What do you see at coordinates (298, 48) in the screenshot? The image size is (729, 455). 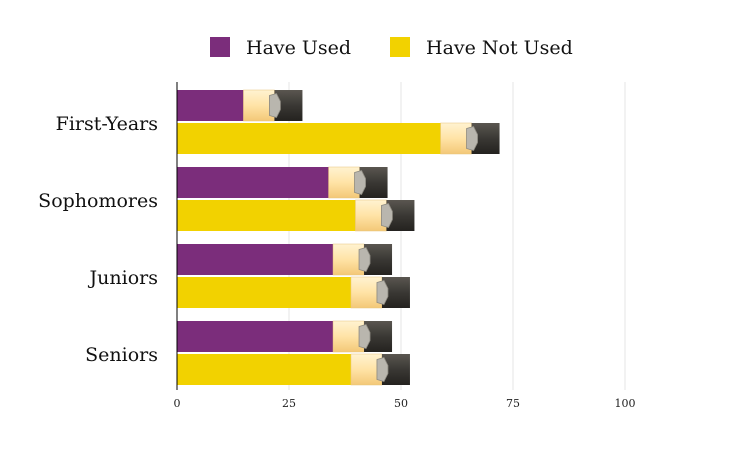 I see `legend-label: Have Used` at bounding box center [298, 48].